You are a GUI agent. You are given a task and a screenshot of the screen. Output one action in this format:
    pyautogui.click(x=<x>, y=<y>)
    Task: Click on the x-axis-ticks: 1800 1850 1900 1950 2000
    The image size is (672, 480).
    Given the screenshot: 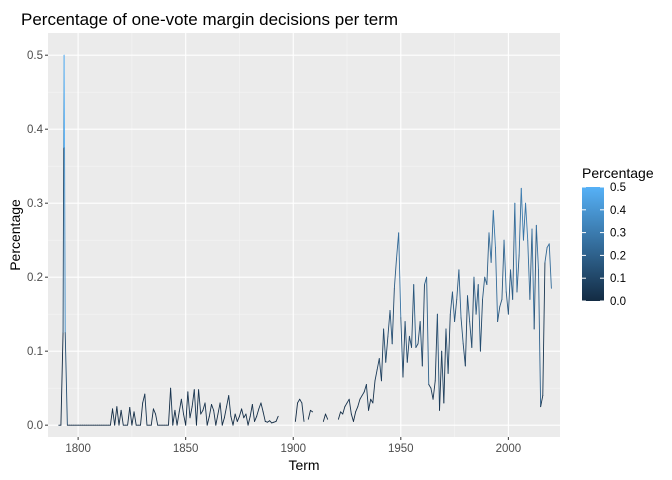 What is the action you would take?
    pyautogui.click(x=293, y=446)
    